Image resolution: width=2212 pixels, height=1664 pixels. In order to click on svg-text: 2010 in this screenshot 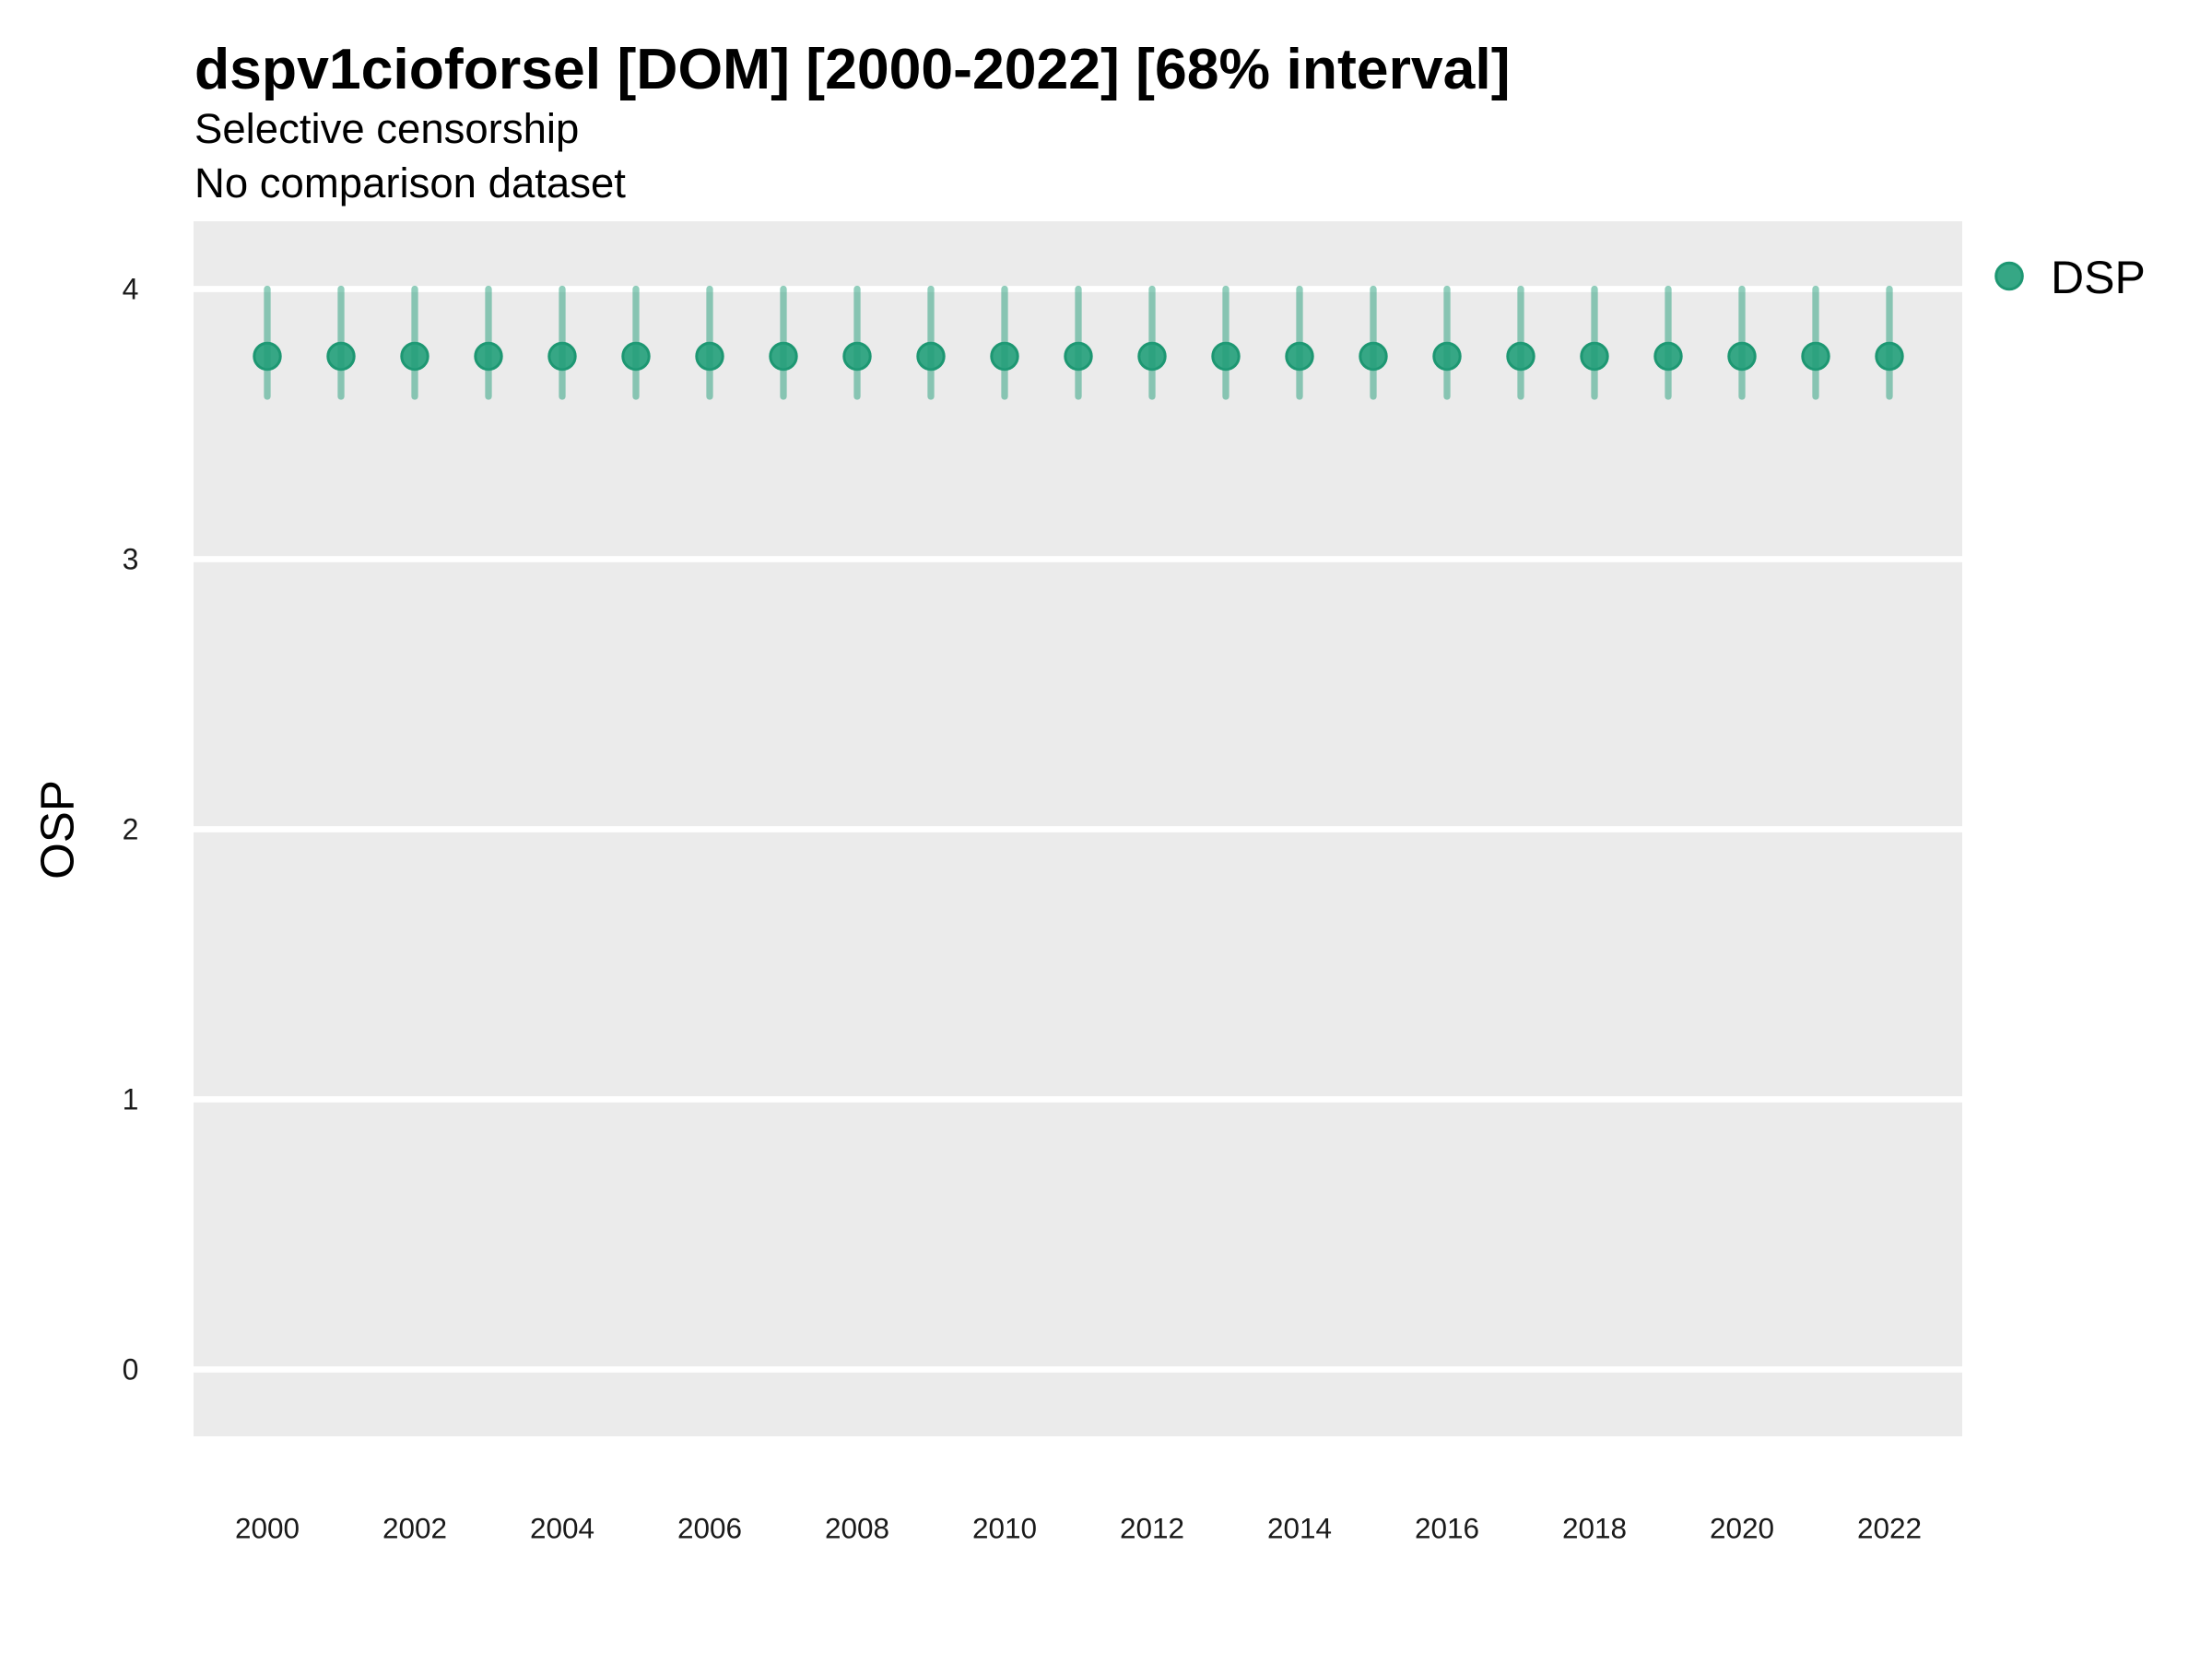, I will do `click(1004, 1528)`.